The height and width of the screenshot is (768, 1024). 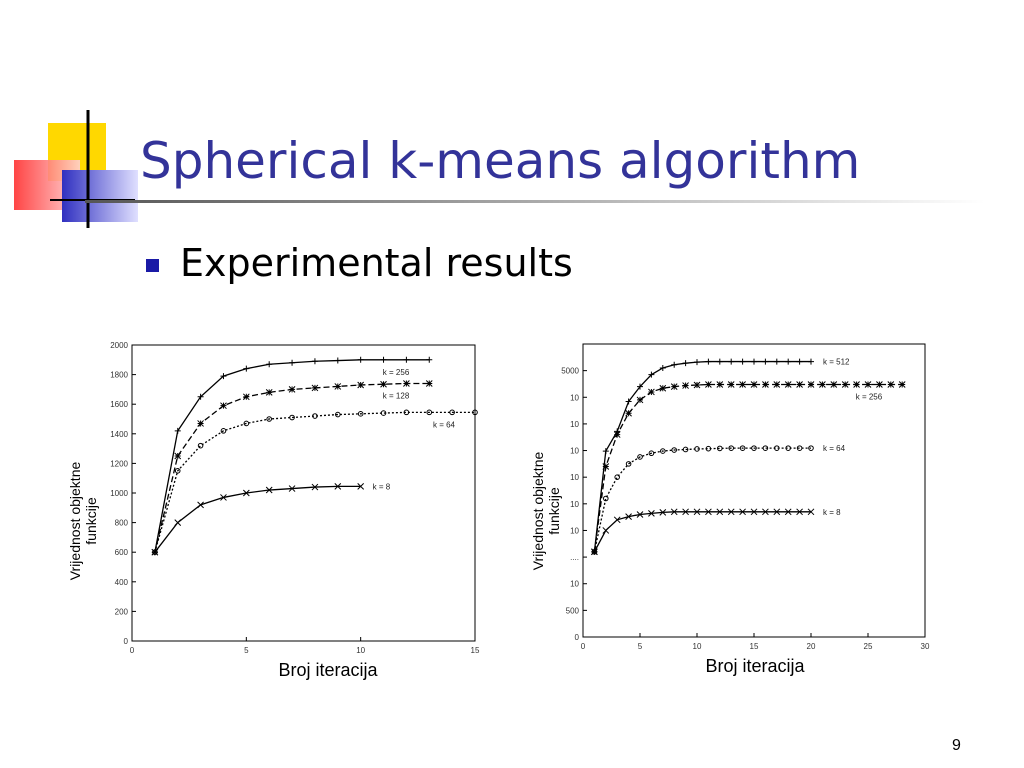 I want to click on y-tick-label: 400, so click(x=122, y=582).